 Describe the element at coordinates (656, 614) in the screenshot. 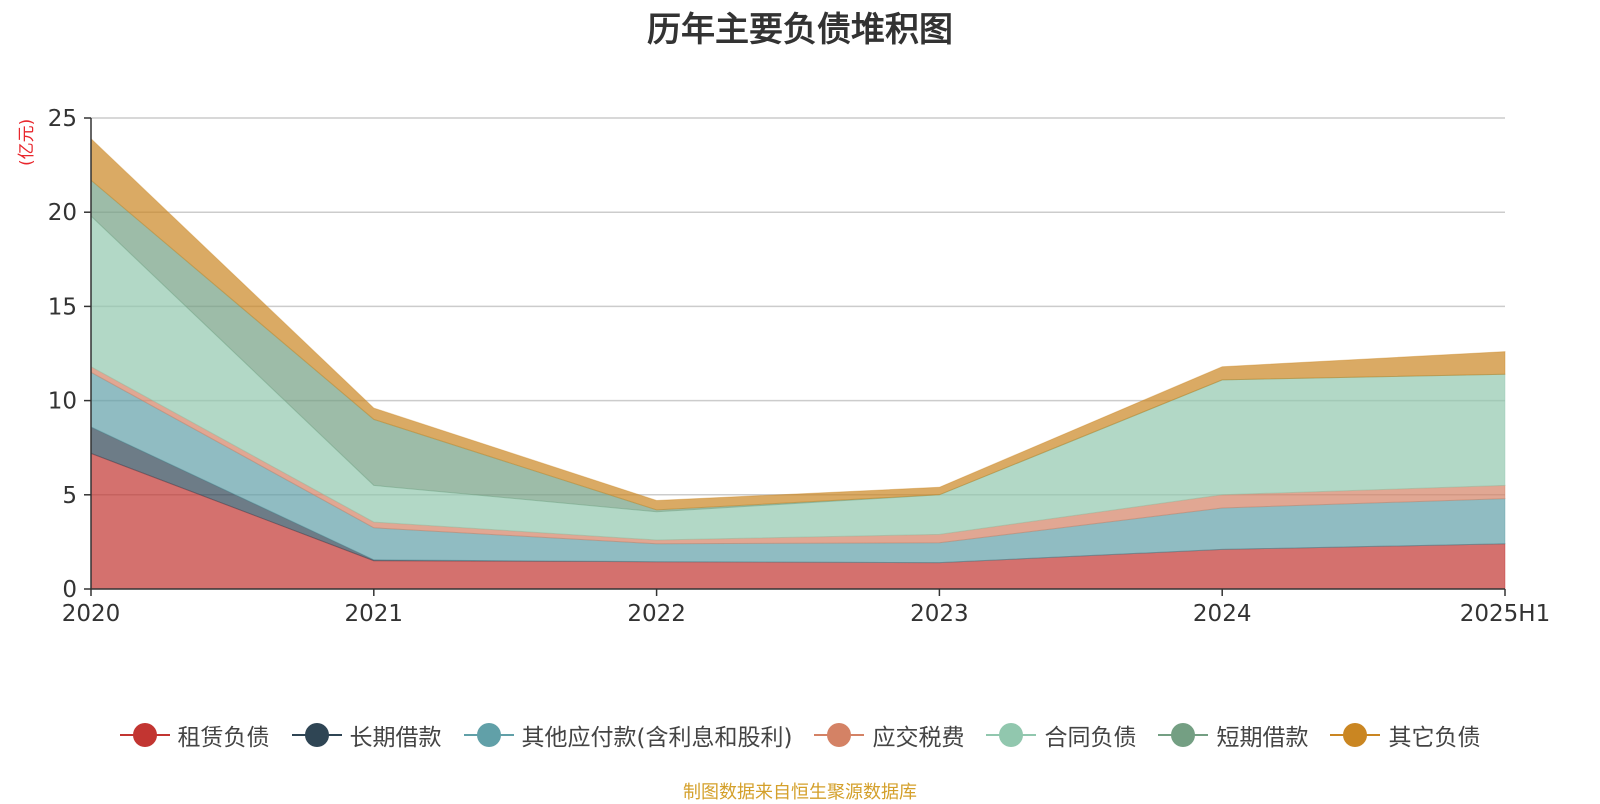

I see `x-tick-label: 2022` at that location.